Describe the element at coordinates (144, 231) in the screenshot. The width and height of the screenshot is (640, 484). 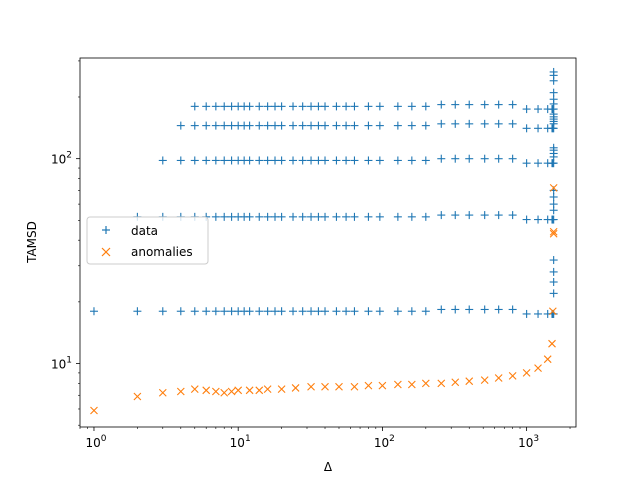
I see `legend-data-label: data` at that location.